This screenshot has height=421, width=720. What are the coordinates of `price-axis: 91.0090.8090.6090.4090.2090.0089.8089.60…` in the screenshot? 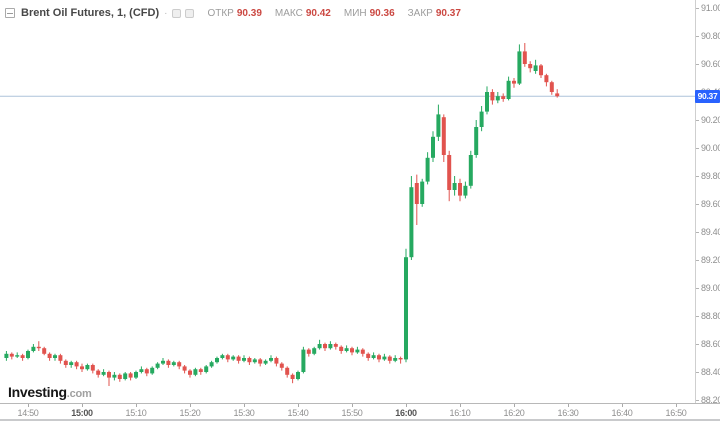 It's located at (707, 202).